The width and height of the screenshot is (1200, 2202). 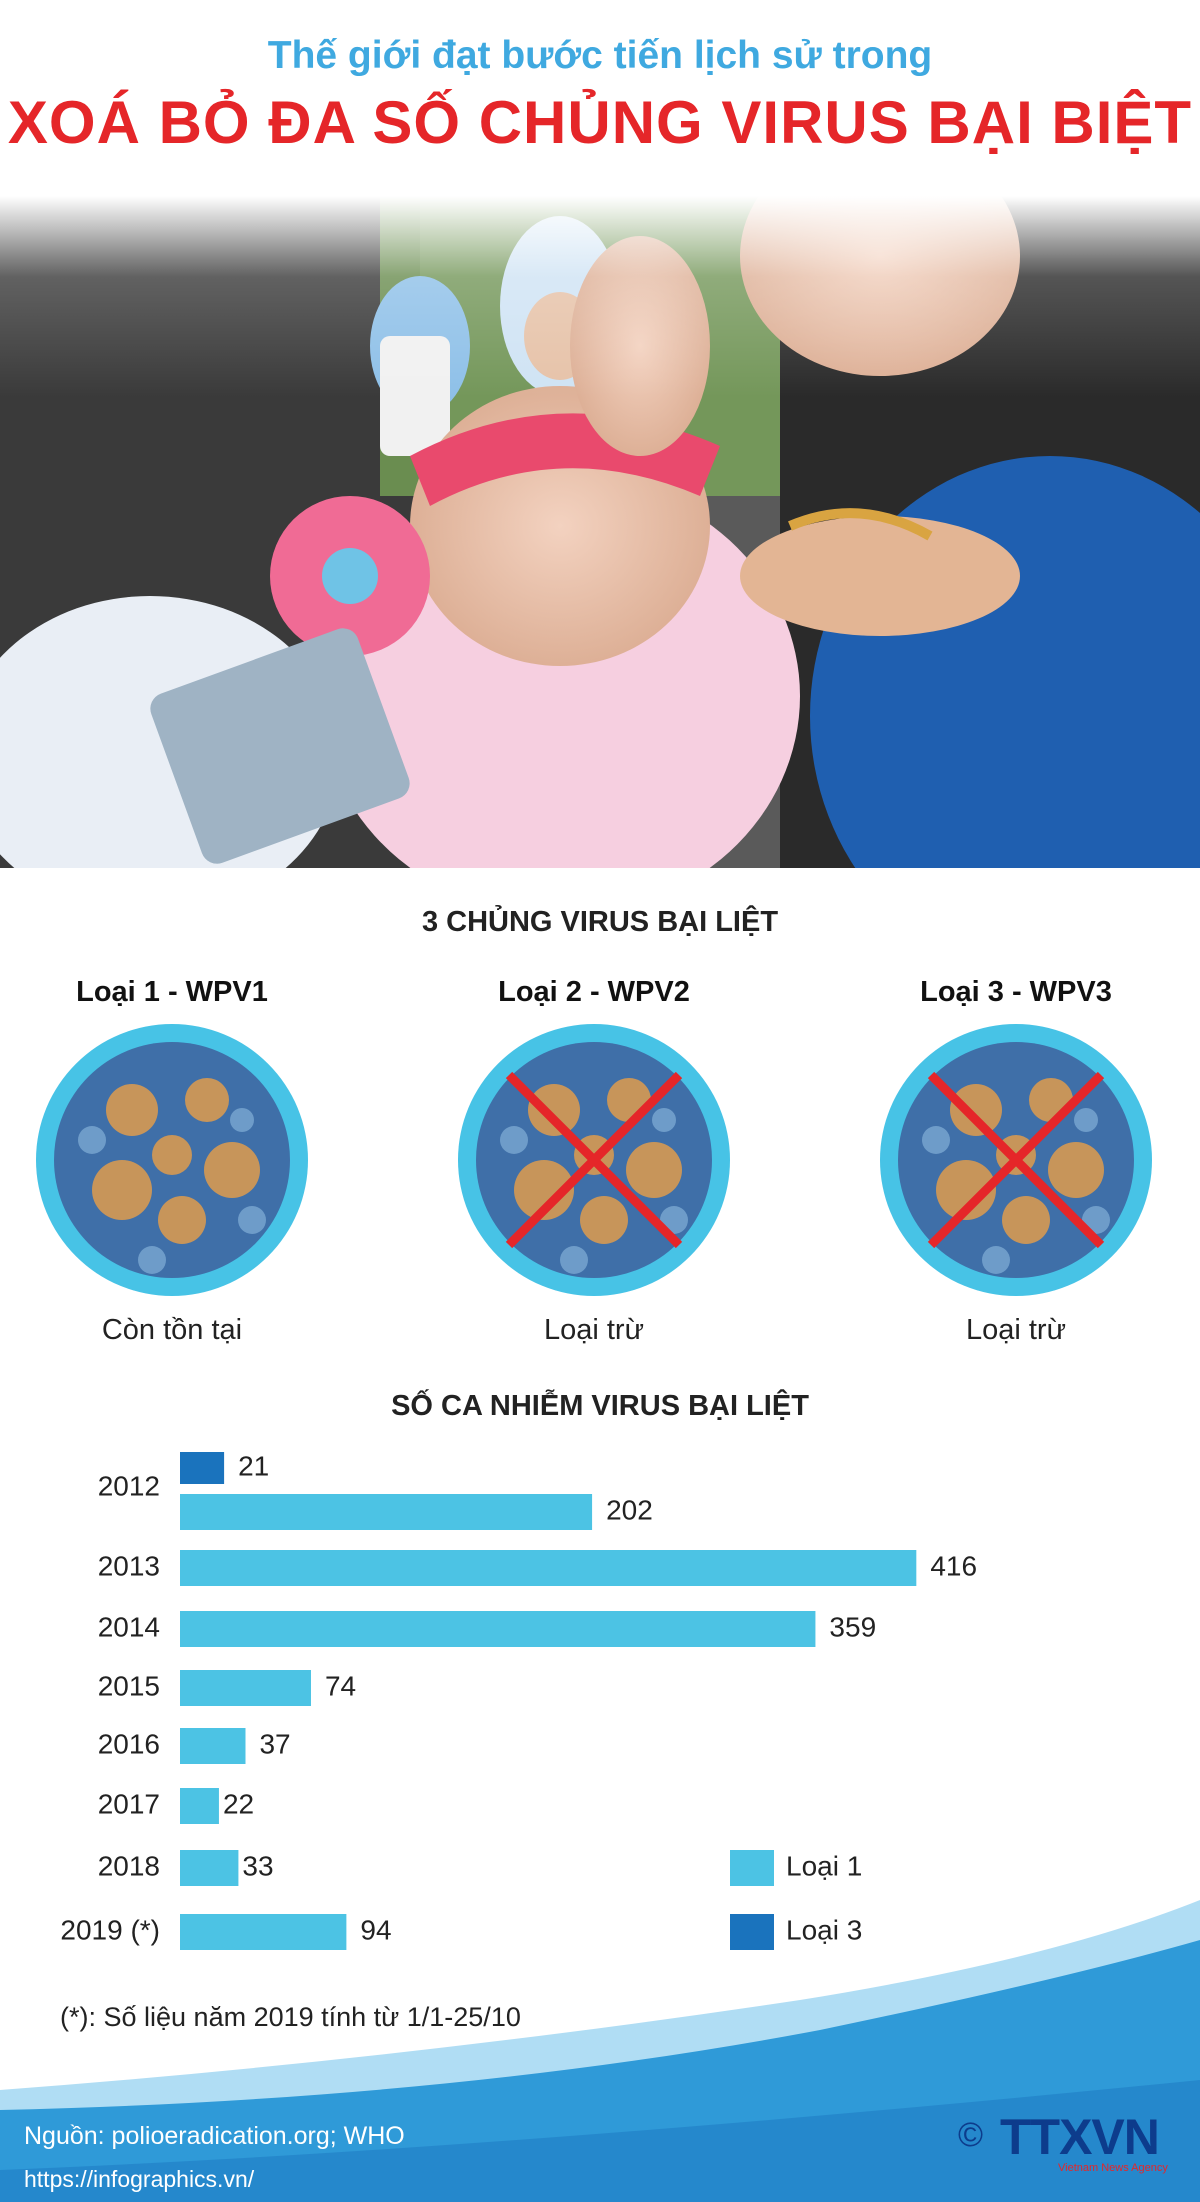 What do you see at coordinates (129, 1803) in the screenshot?
I see `category-label: 2017` at bounding box center [129, 1803].